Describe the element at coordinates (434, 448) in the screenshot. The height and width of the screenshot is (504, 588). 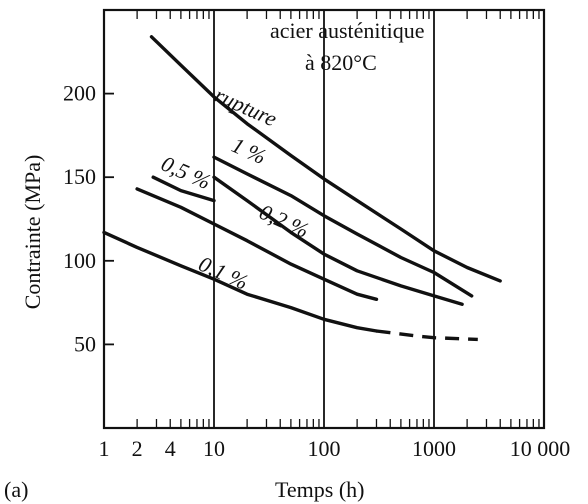
I see `x-tick-label-1000: 1000` at that location.